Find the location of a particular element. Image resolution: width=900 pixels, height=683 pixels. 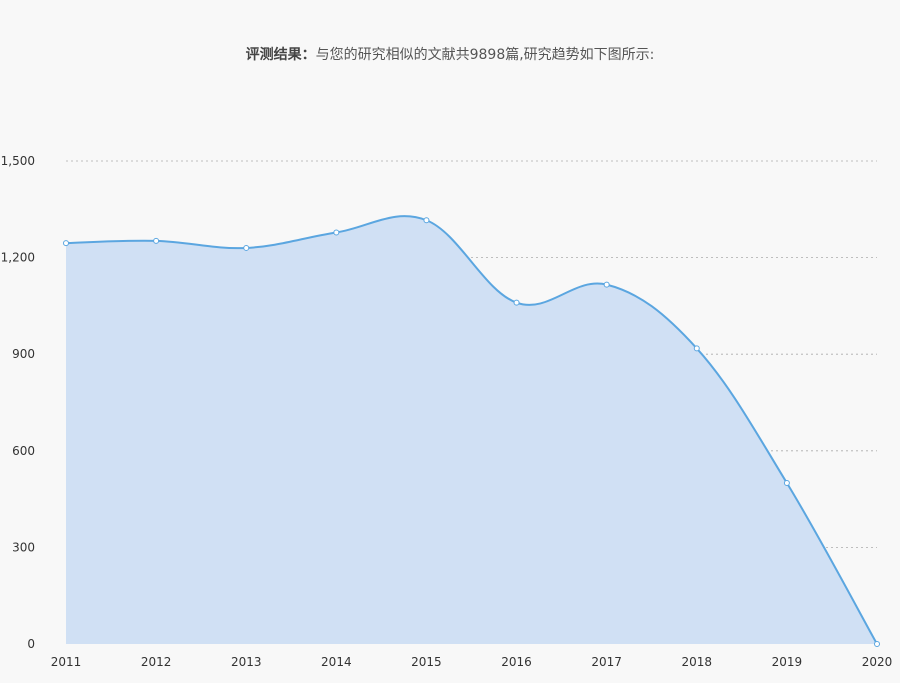

x-tick-label: 2020 is located at coordinates (877, 662).